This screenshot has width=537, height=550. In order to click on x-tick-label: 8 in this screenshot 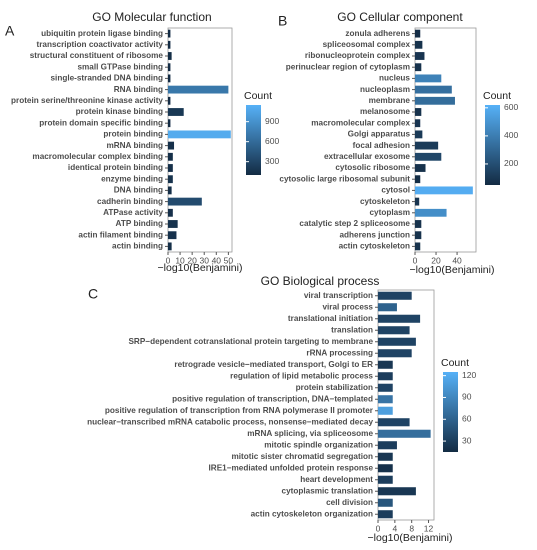, I will do `click(411, 528)`.